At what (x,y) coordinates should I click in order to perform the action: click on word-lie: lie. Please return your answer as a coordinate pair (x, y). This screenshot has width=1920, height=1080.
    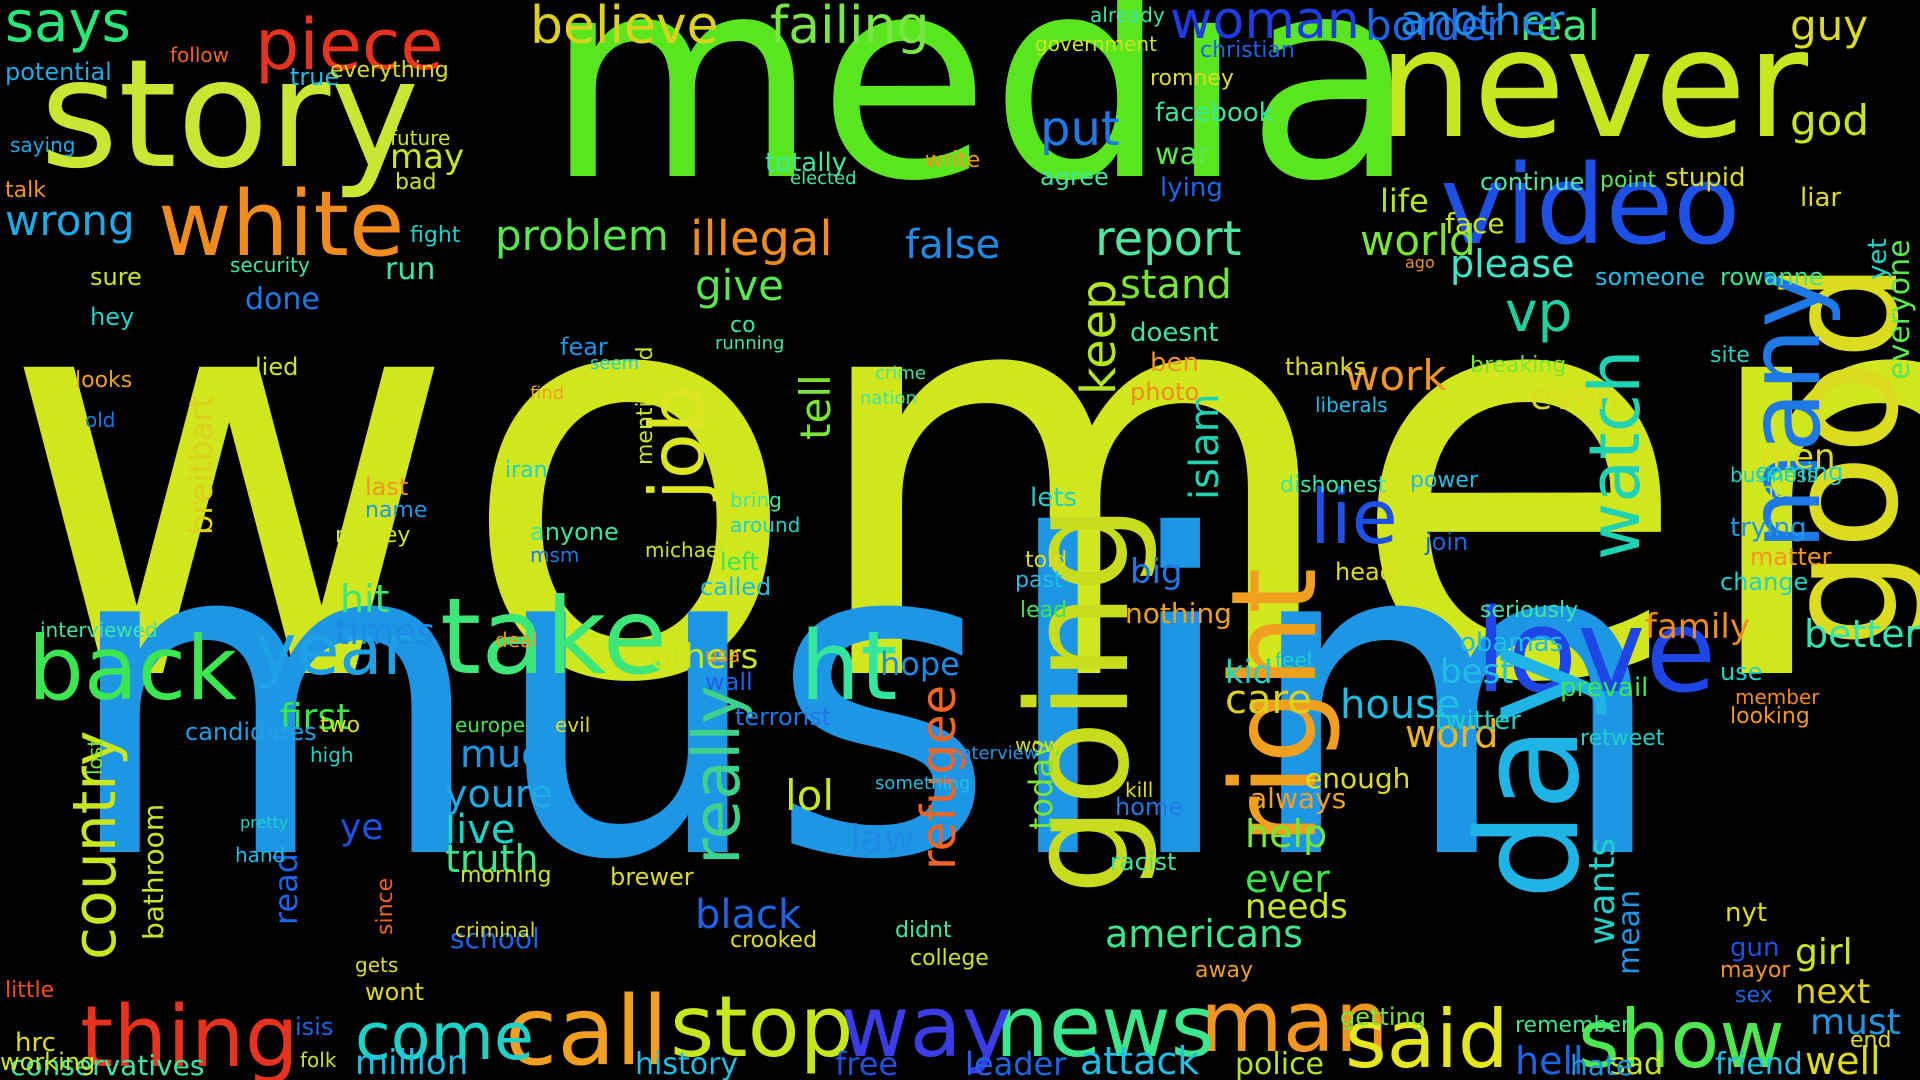
    Looking at the image, I should click on (1354, 517).